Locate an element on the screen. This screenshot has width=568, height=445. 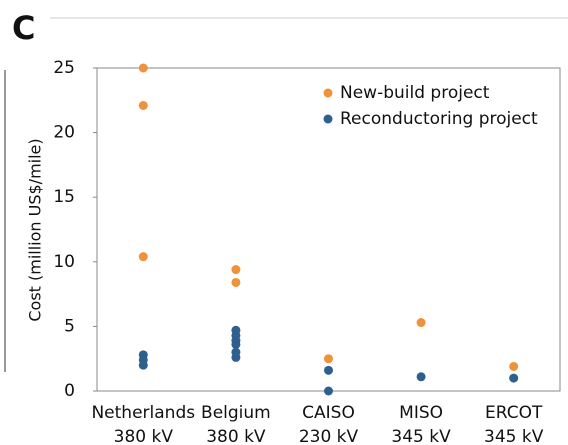
y-tick-label: 10 is located at coordinates (64, 262).